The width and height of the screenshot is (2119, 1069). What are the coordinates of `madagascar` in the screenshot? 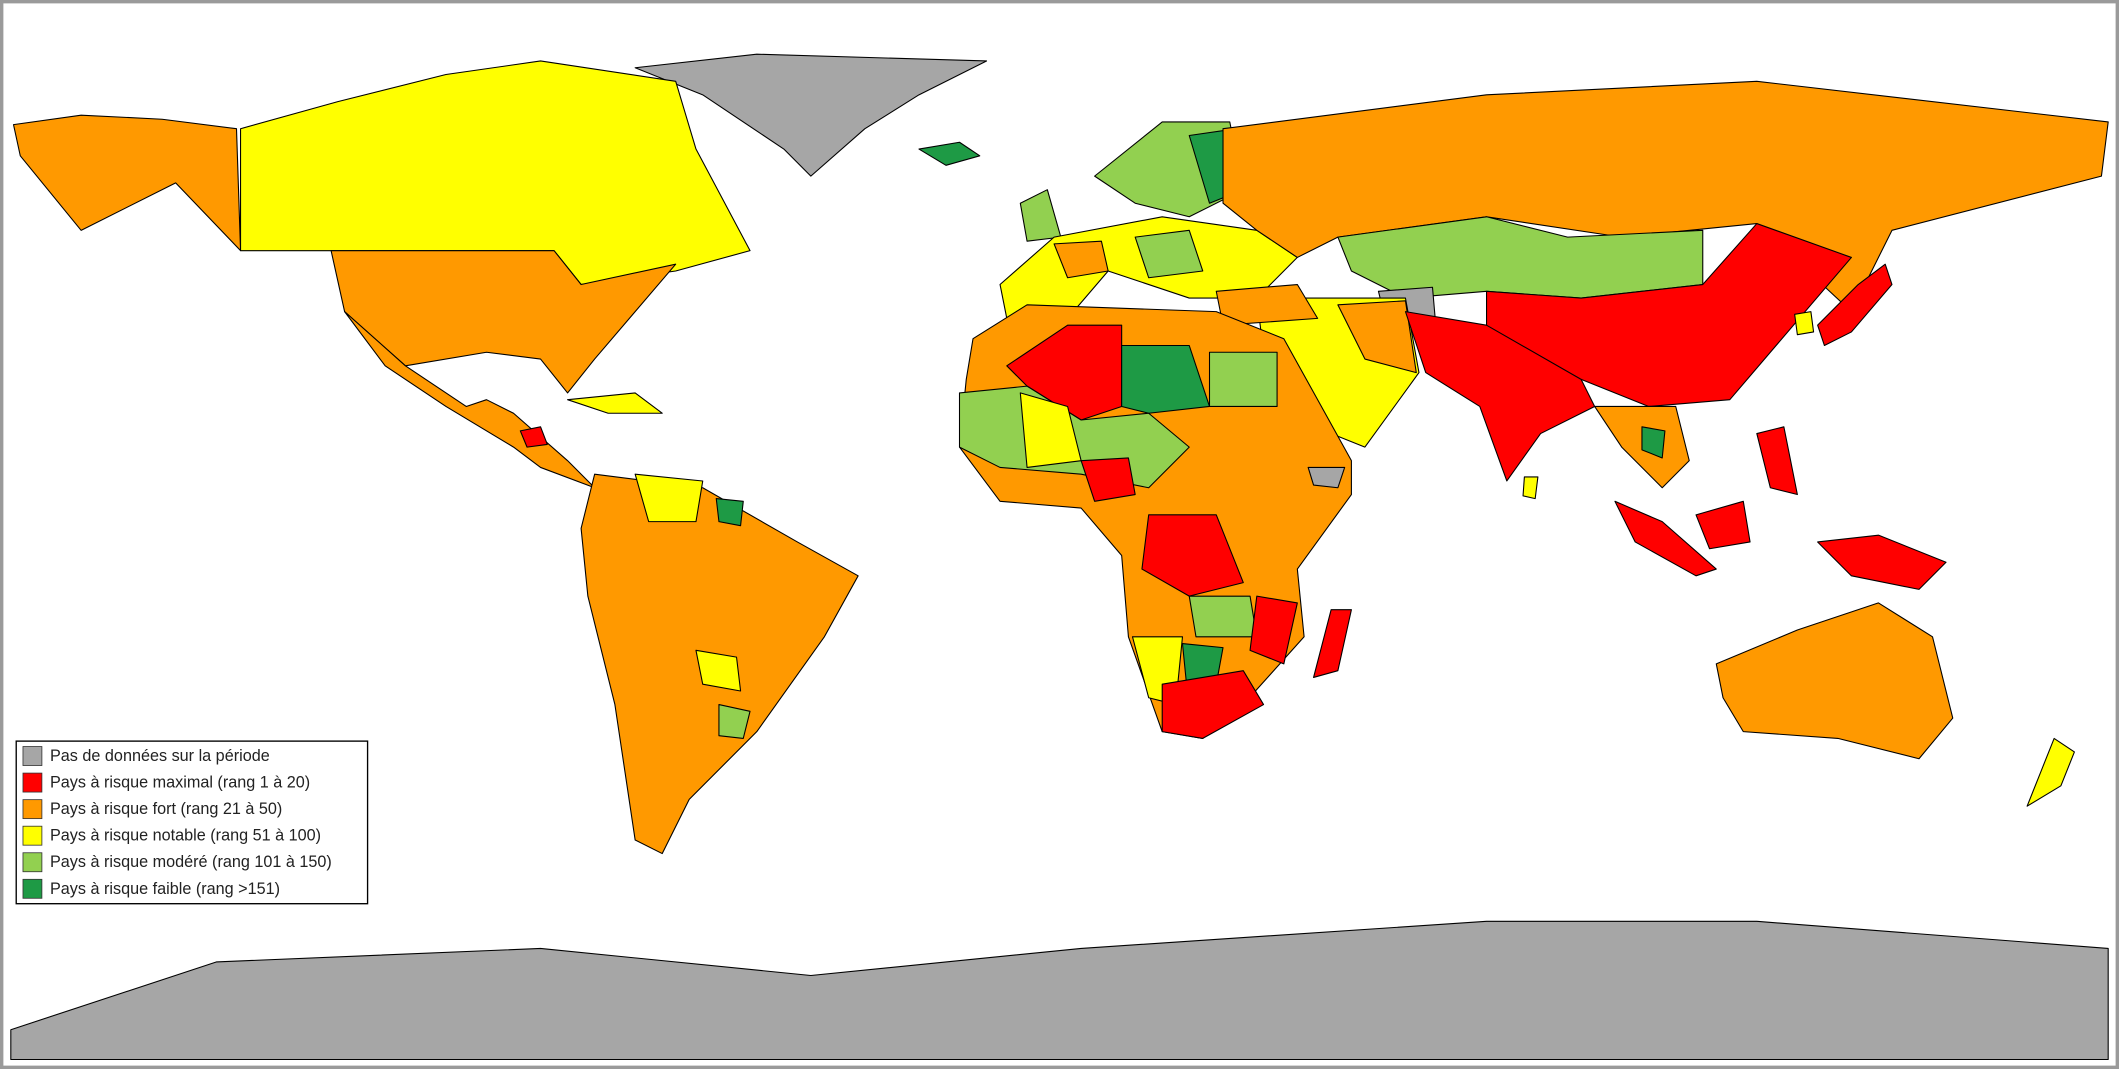 It's located at (1332, 643).